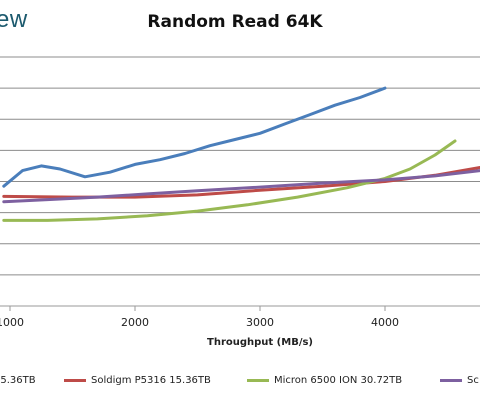 The height and width of the screenshot is (401, 480). I want to click on x-axis-label: Throughput (MB/s), so click(260, 342).